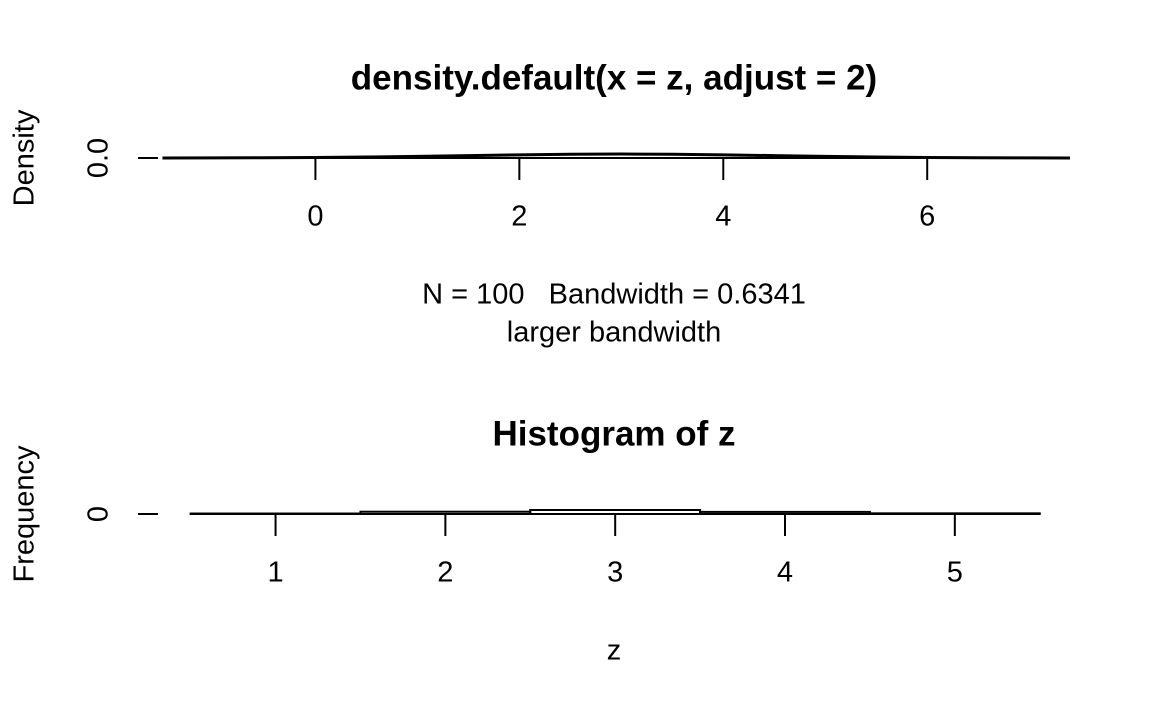 The height and width of the screenshot is (711, 1152). I want to click on chart-title: density.default(x = z, adjust = 2), so click(614, 77).